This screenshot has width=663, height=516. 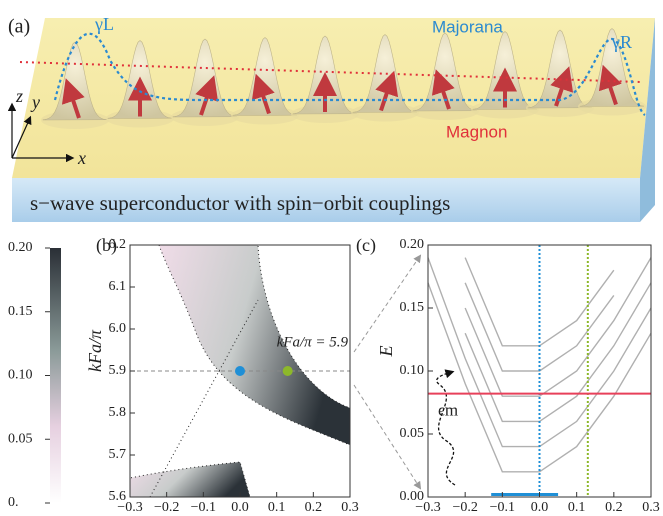 What do you see at coordinates (313, 342) in the screenshot?
I see `annotation: kFa/π = 5.9` at bounding box center [313, 342].